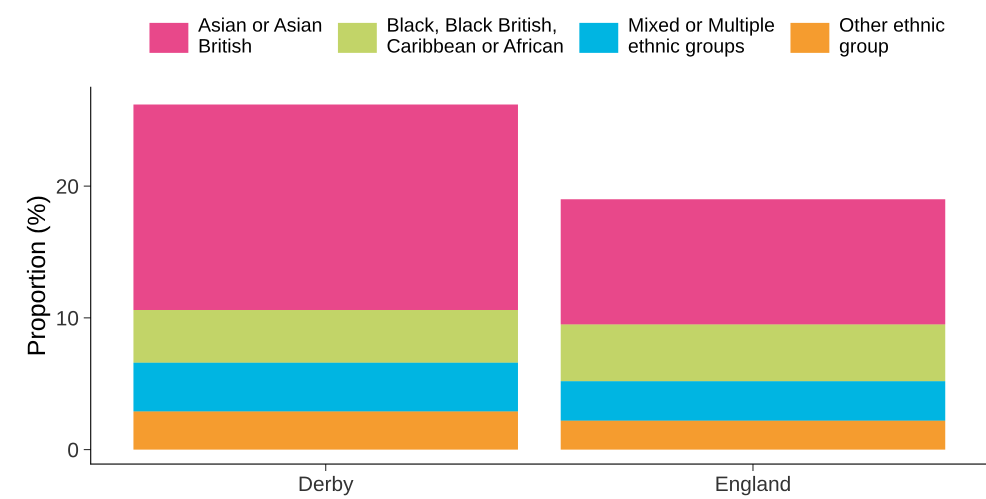  I want to click on x-tick-label: England, so click(753, 486).